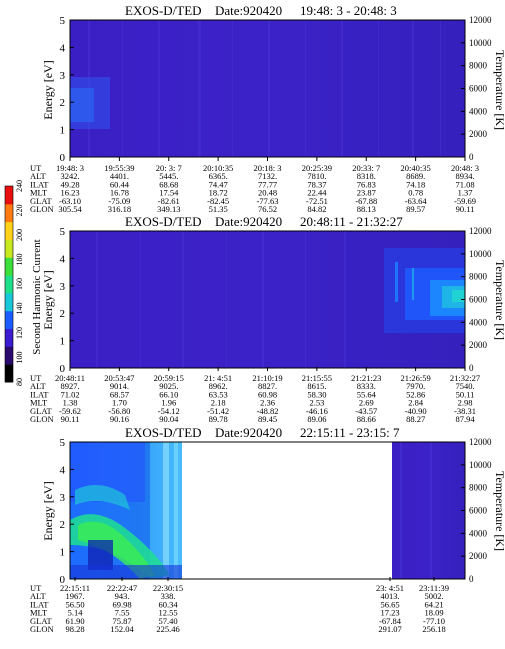  Describe the element at coordinates (67, 89) in the screenshot. I see `panel-1-yticks-left: 0 1 2 3 4 5` at that location.